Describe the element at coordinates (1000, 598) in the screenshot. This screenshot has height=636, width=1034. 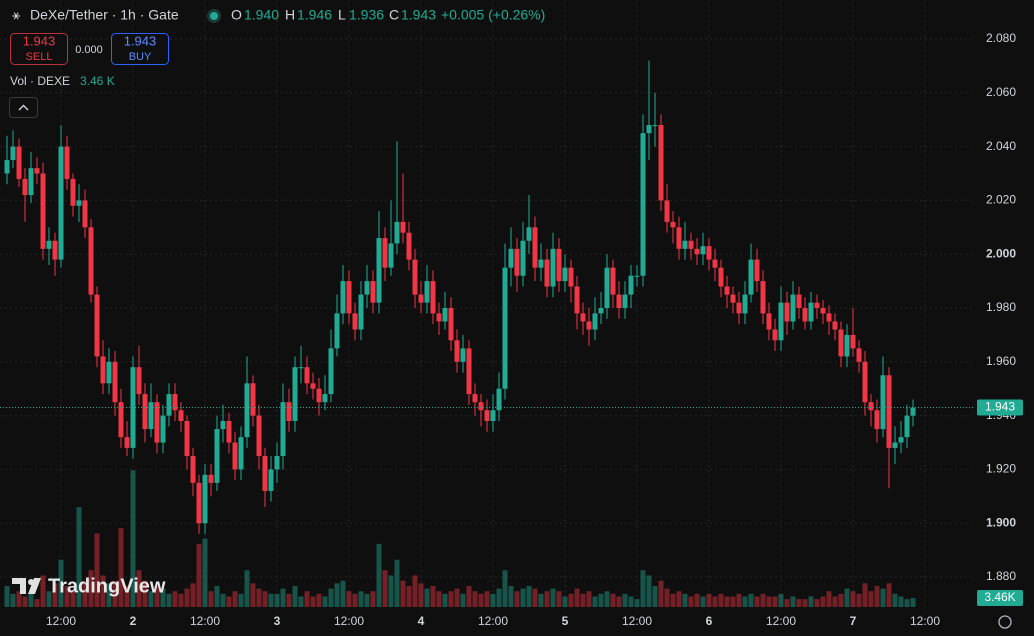
I see `last-volume-badge` at that location.